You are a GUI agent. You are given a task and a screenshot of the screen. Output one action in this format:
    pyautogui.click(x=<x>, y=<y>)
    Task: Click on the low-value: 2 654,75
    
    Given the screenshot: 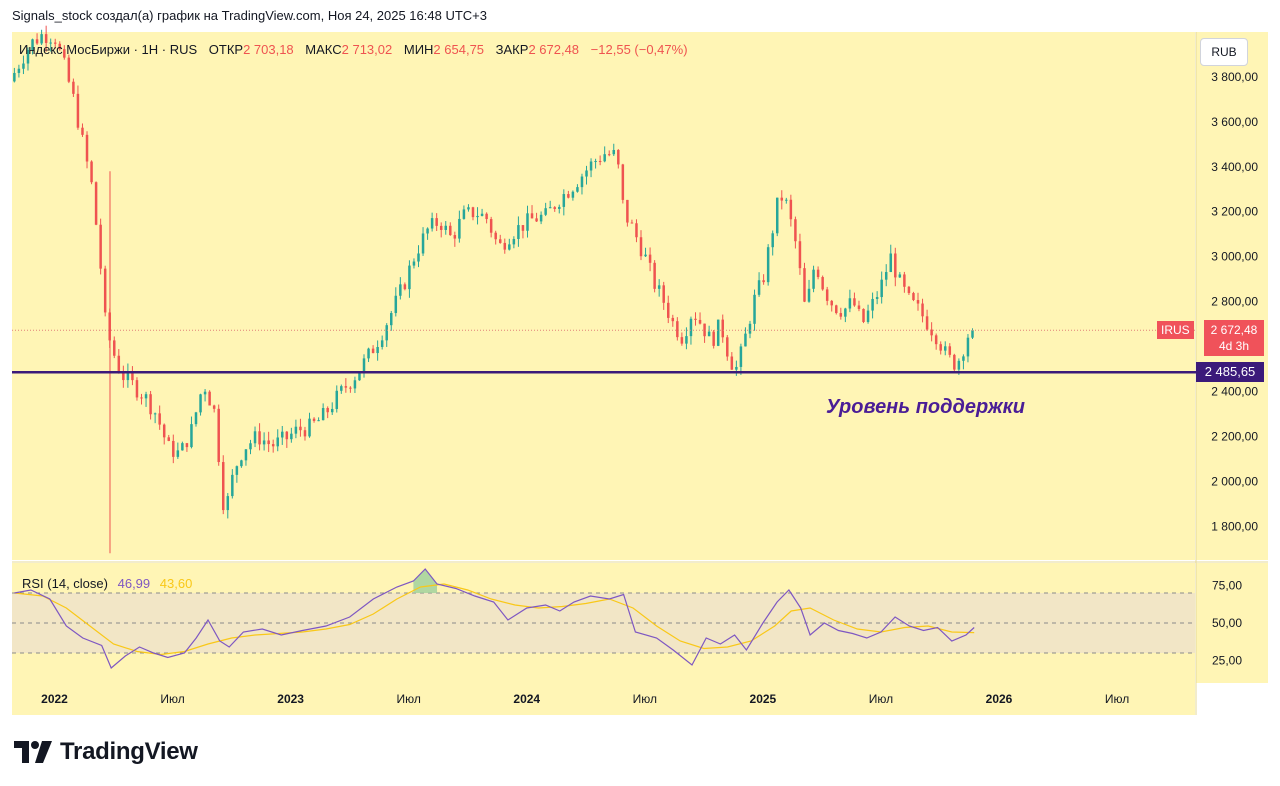 What is the action you would take?
    pyautogui.click(x=459, y=49)
    